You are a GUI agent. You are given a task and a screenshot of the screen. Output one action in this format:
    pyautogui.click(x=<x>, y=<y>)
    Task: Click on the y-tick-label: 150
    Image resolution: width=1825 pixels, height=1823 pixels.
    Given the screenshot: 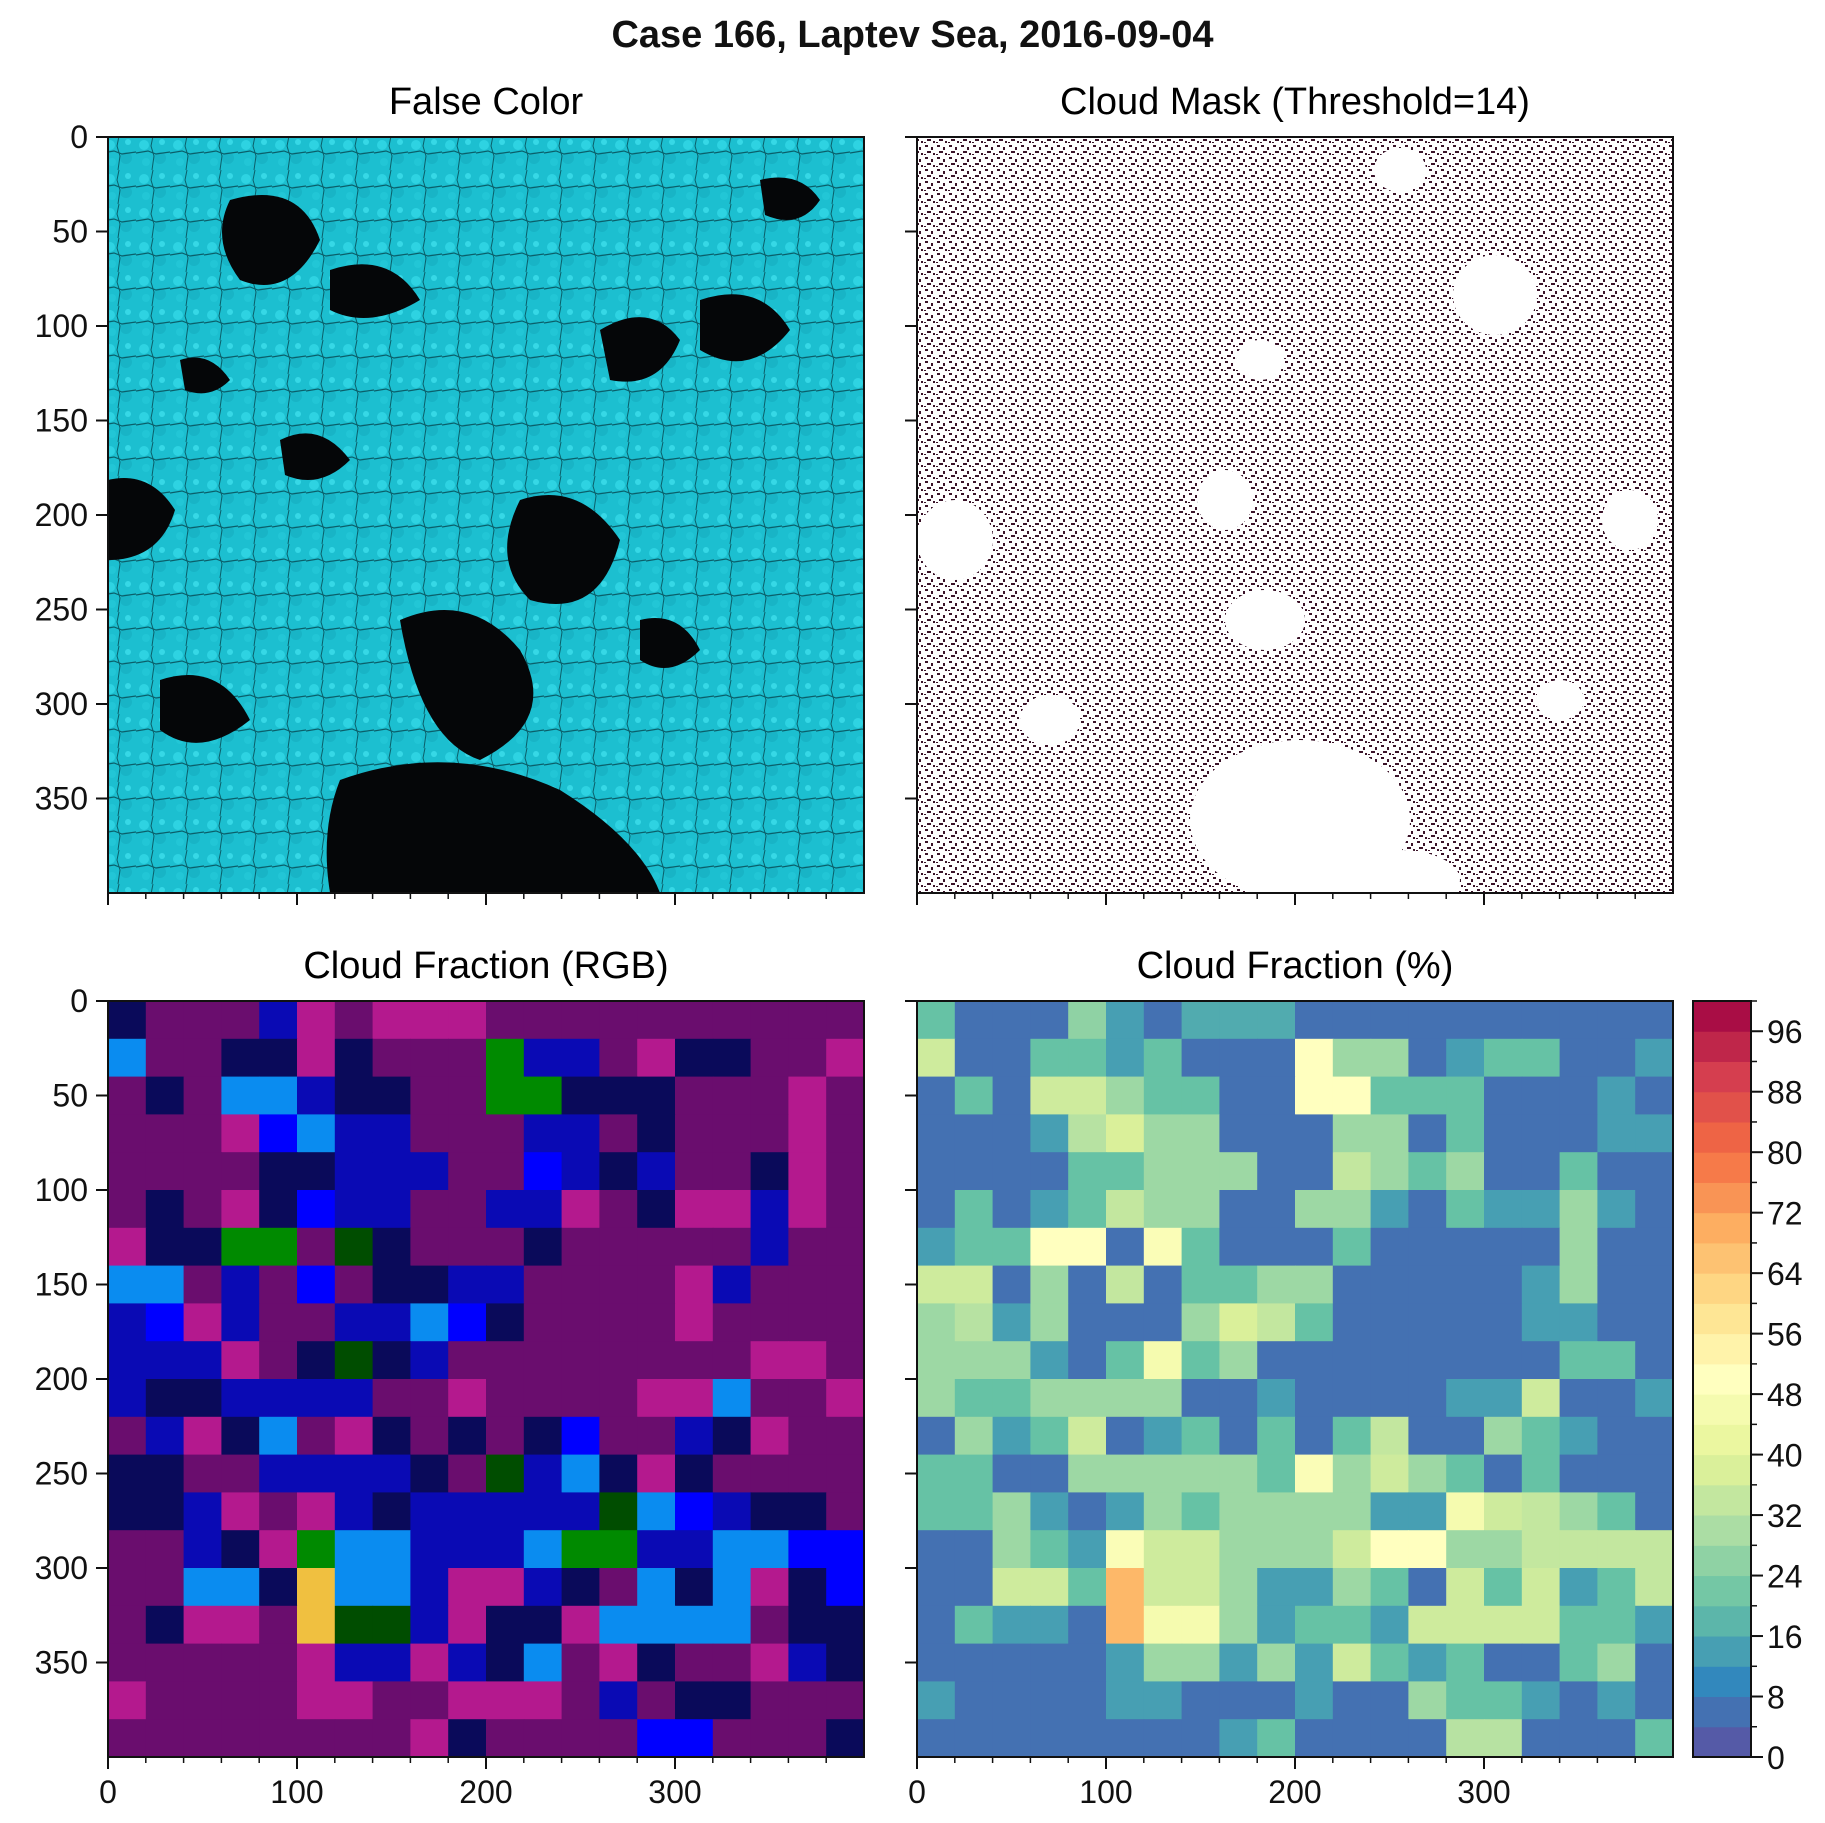 What is the action you would take?
    pyautogui.click(x=61, y=421)
    